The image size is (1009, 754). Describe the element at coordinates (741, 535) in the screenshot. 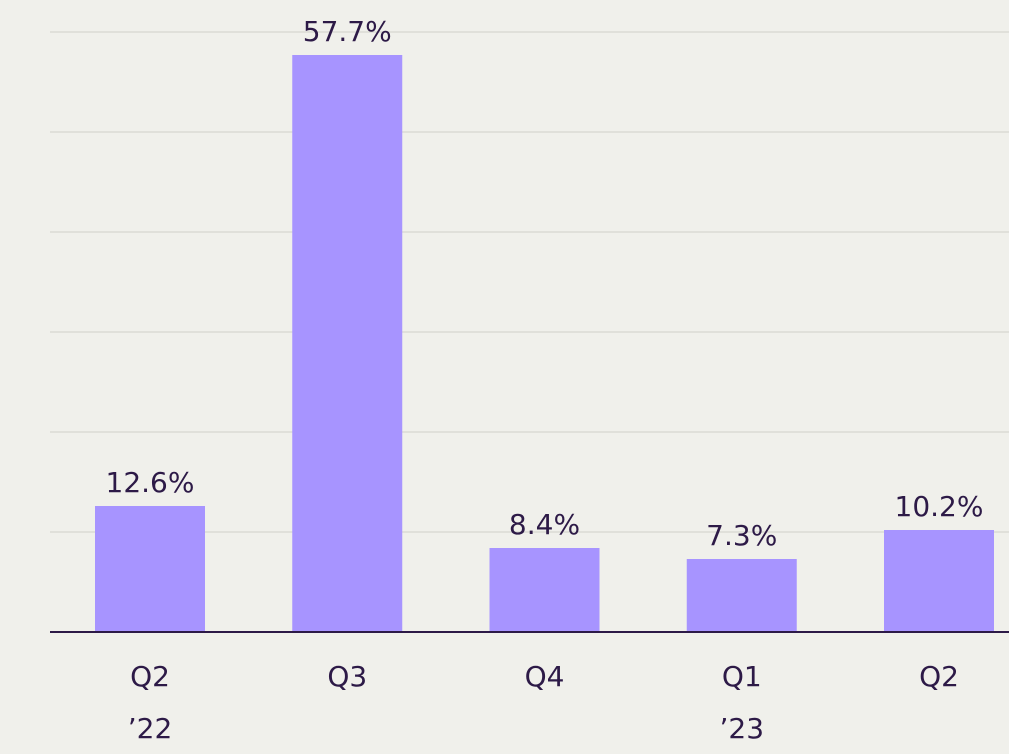

I see `value-label: 7.3%` at that location.